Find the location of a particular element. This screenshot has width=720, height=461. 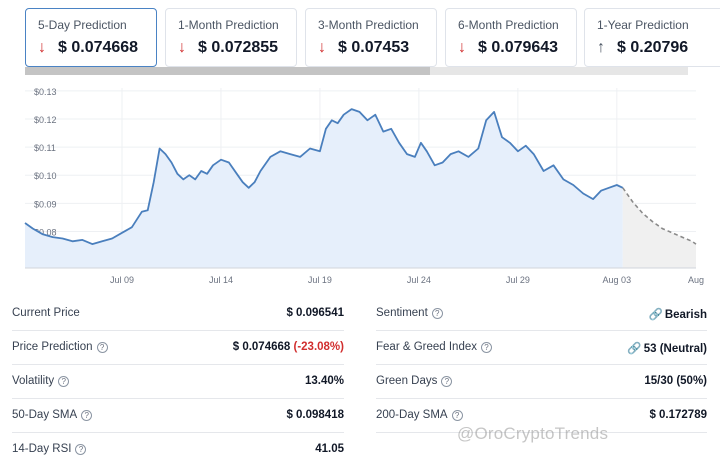

stat-label-wrap: 50-Day SMA? is located at coordinates (52, 415).